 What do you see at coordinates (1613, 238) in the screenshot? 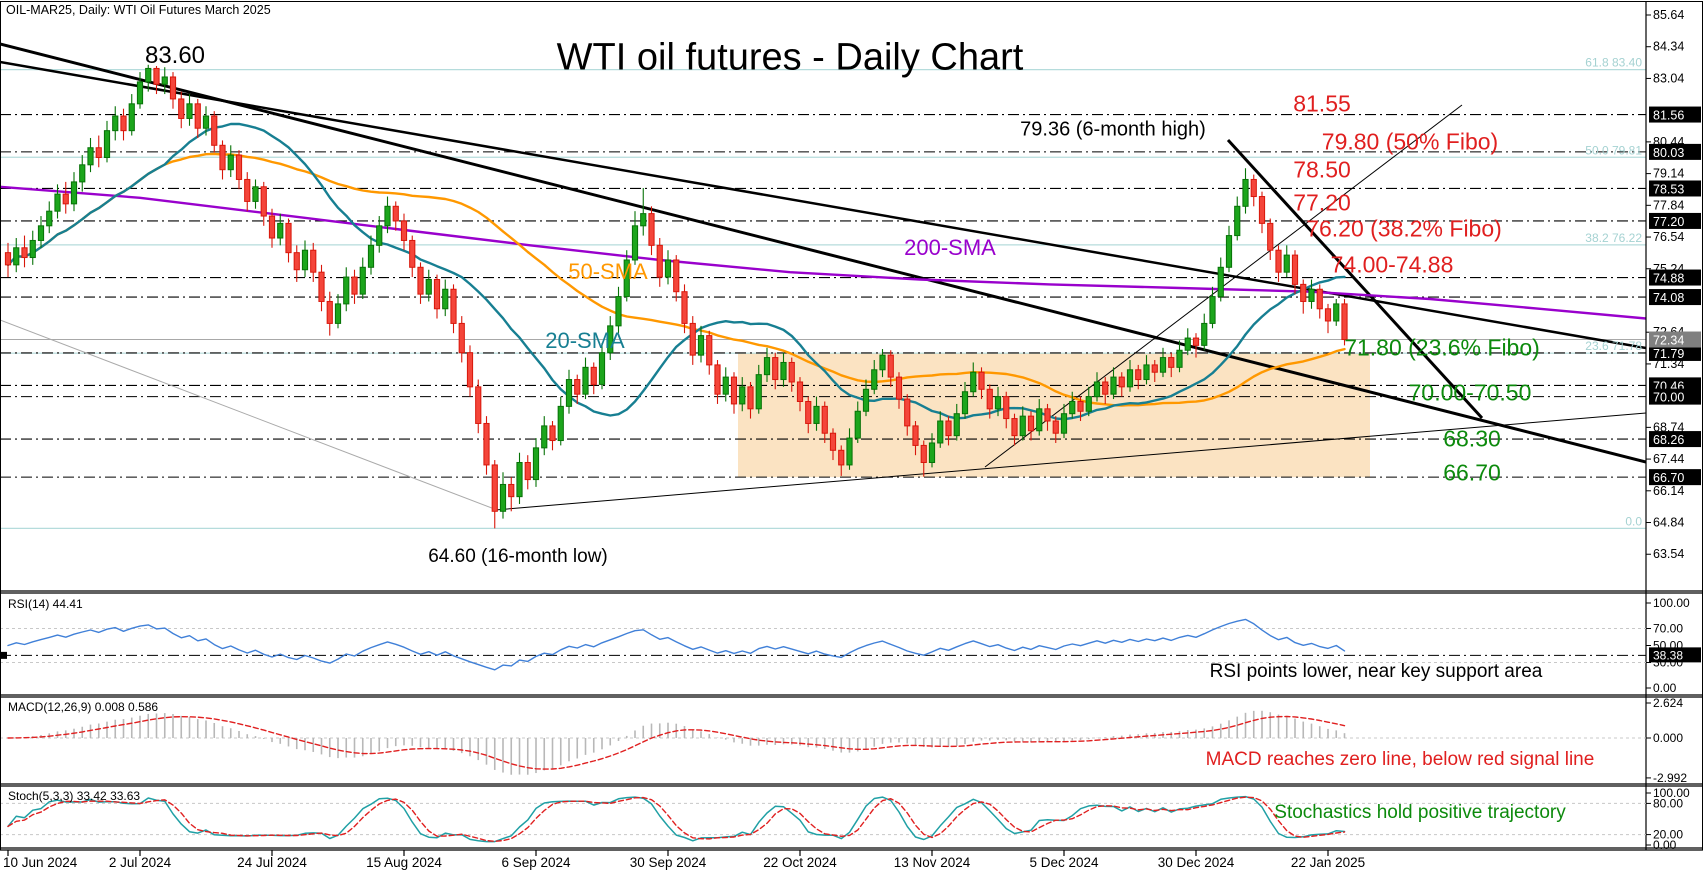
I see `svg-text: 38.2 76.22` at bounding box center [1613, 238].